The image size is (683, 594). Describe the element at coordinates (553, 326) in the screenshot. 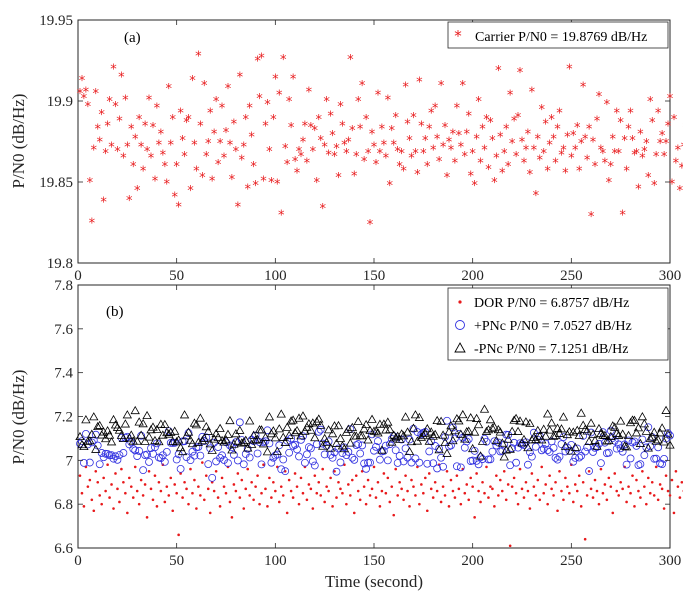

I see `legend-label-pnc-plus: +PNc P/N0 = 7.0527 dB/Hz` at that location.